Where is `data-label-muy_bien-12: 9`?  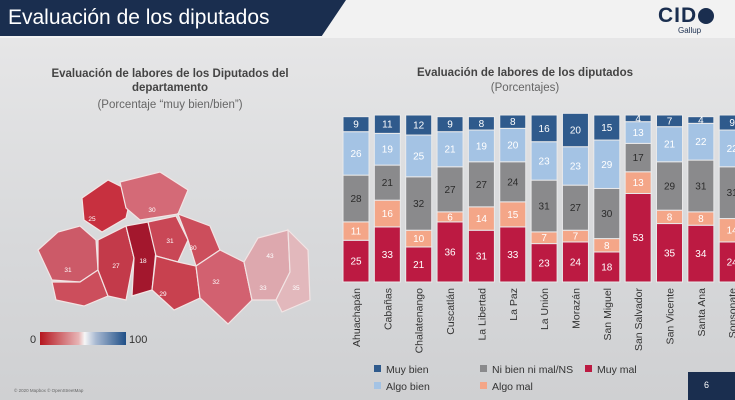
data-label-muy_bien-12: 9 is located at coordinates (732, 123).